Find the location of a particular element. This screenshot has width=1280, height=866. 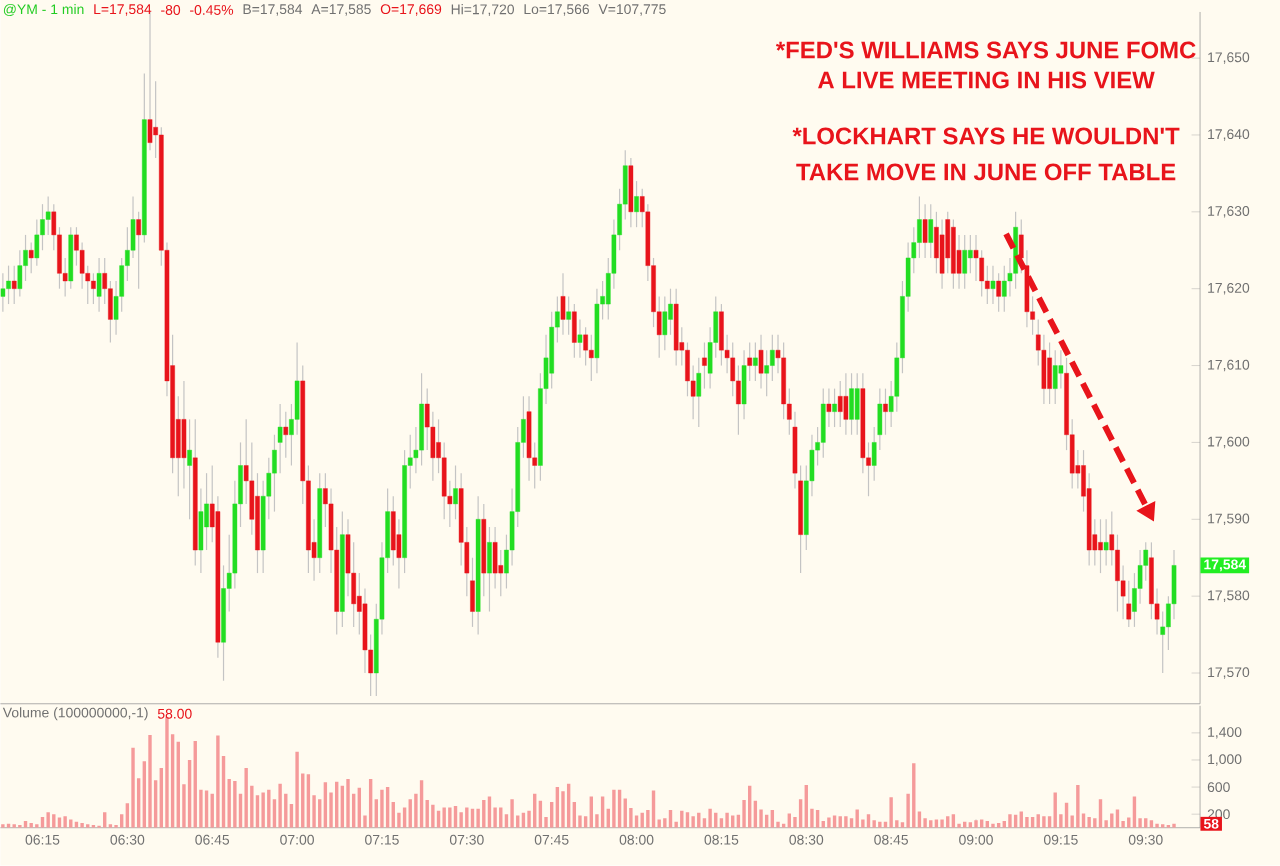

annotation: *FED'S WILLIAMS SAYS JUNE FOMC is located at coordinates (985, 50).